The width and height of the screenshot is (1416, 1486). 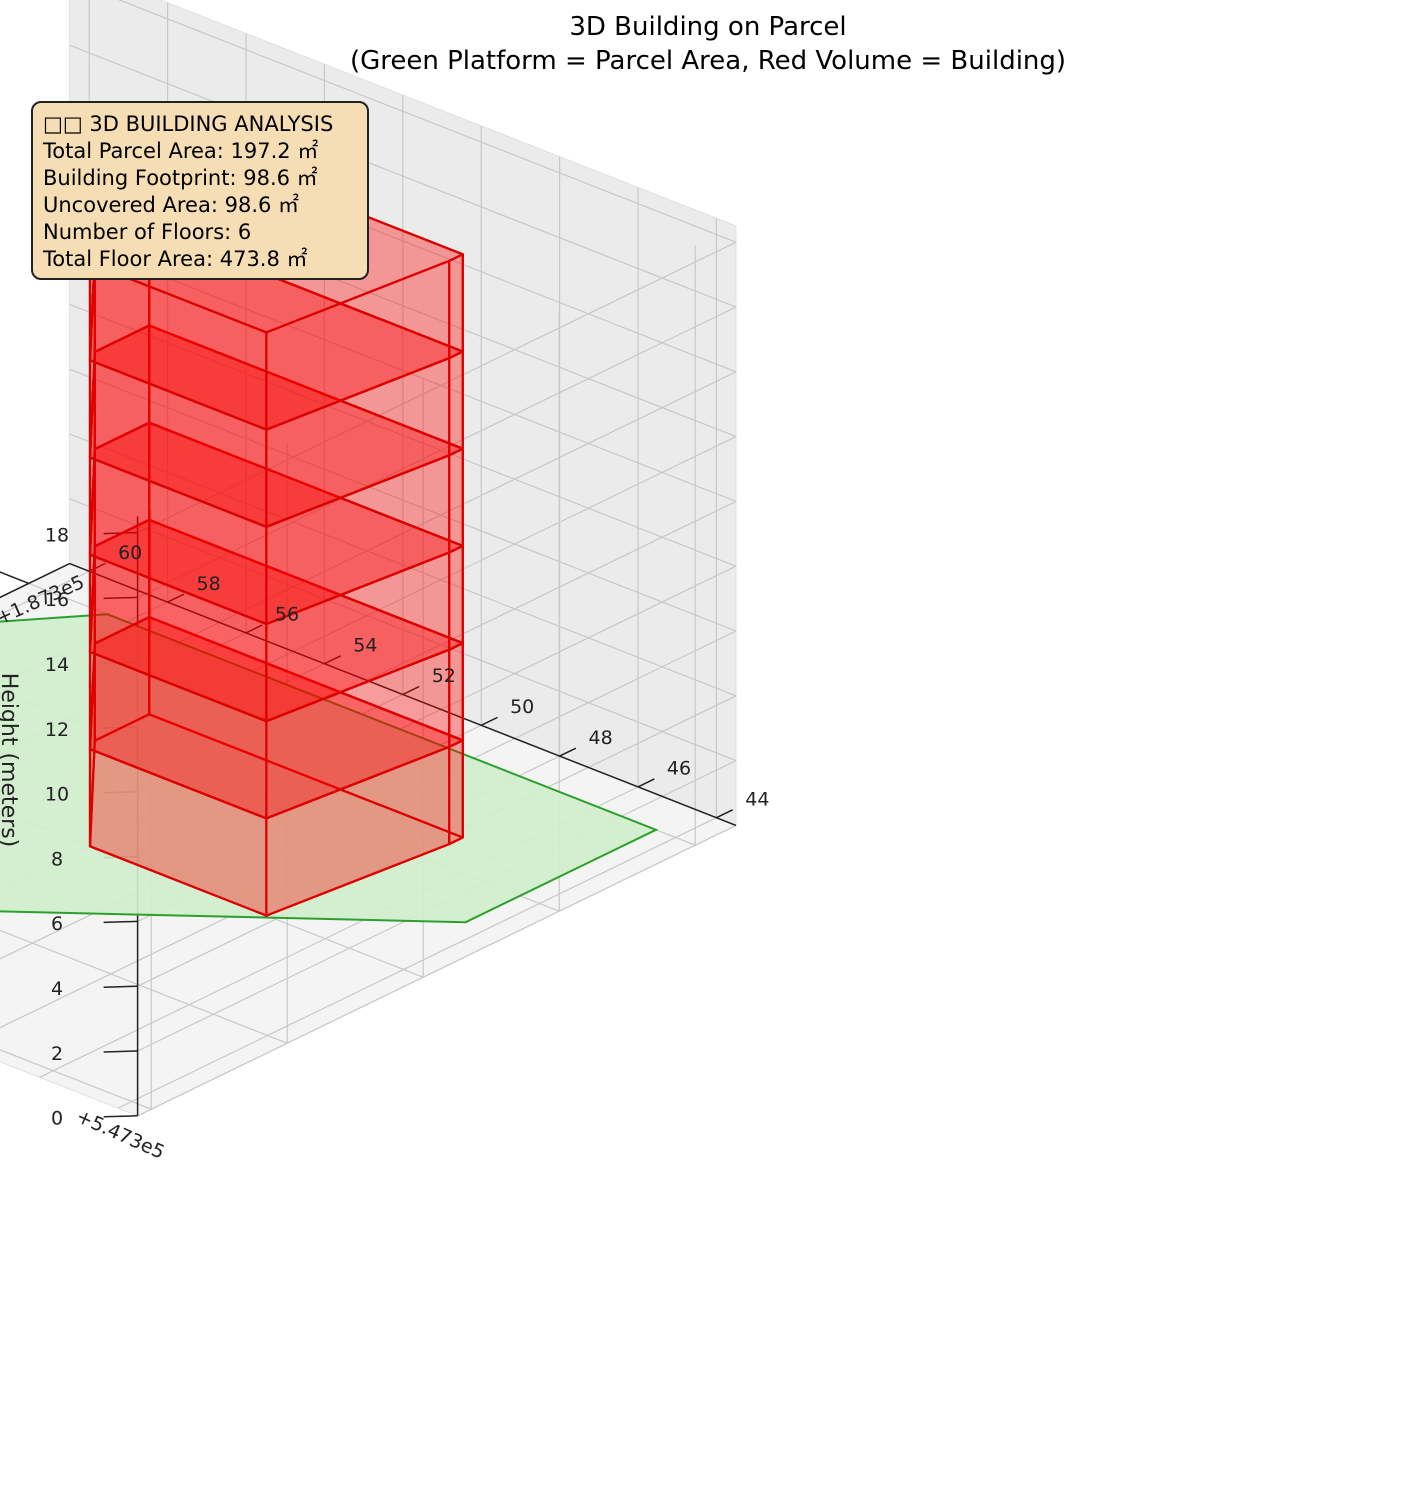 I want to click on info-line-floors: Number of Floors: 6, so click(x=147, y=232).